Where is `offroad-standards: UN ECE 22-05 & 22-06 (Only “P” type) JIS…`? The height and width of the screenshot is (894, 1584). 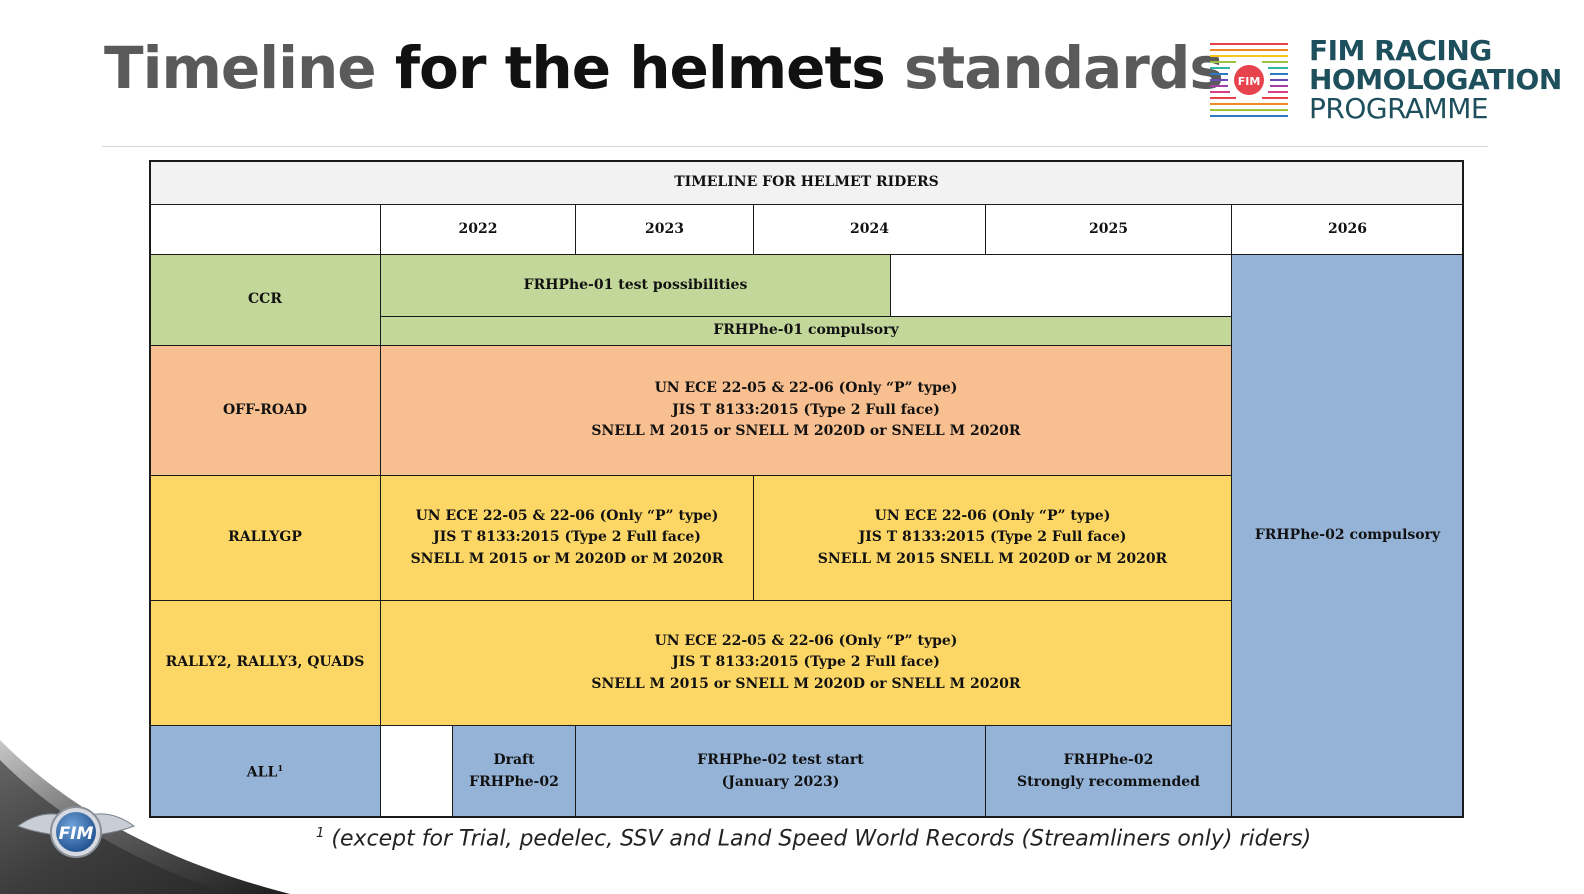 offroad-standards: UN ECE 22-05 & 22-06 (Only “P” type) JIS… is located at coordinates (806, 410).